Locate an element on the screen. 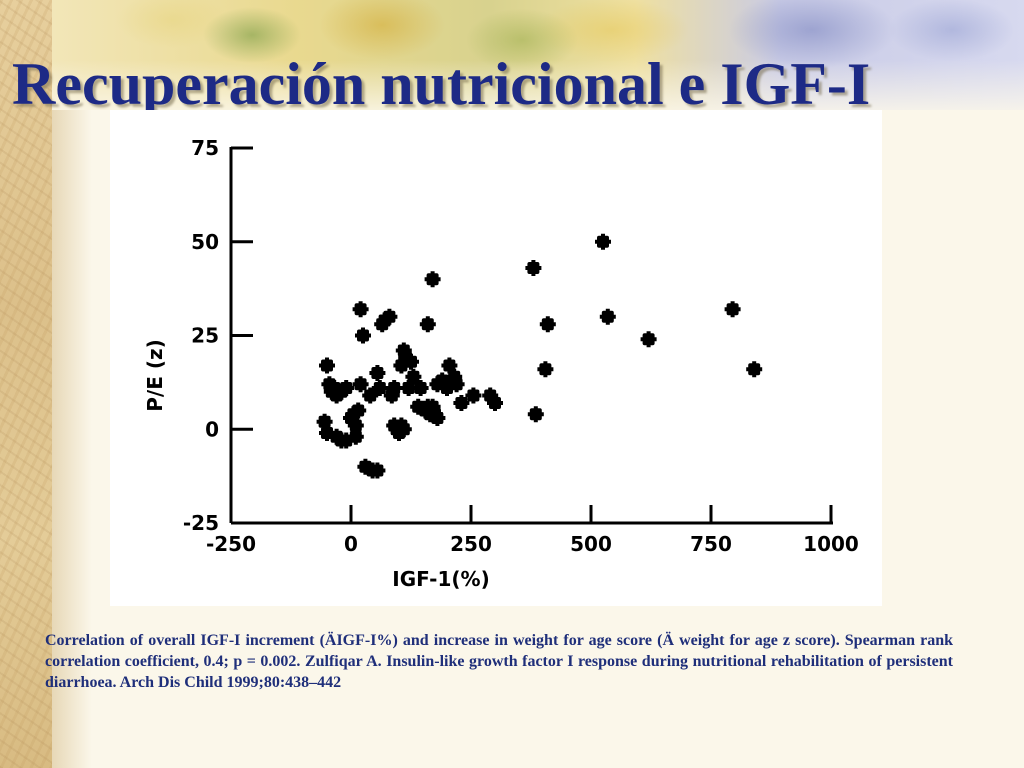  y-tick-label: 0 is located at coordinates (212, 429).